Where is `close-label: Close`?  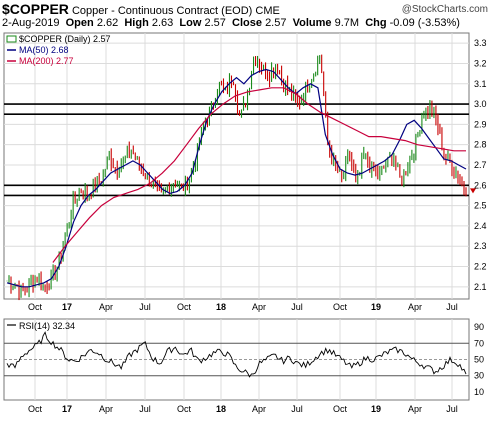 close-label: Close is located at coordinates (247, 23).